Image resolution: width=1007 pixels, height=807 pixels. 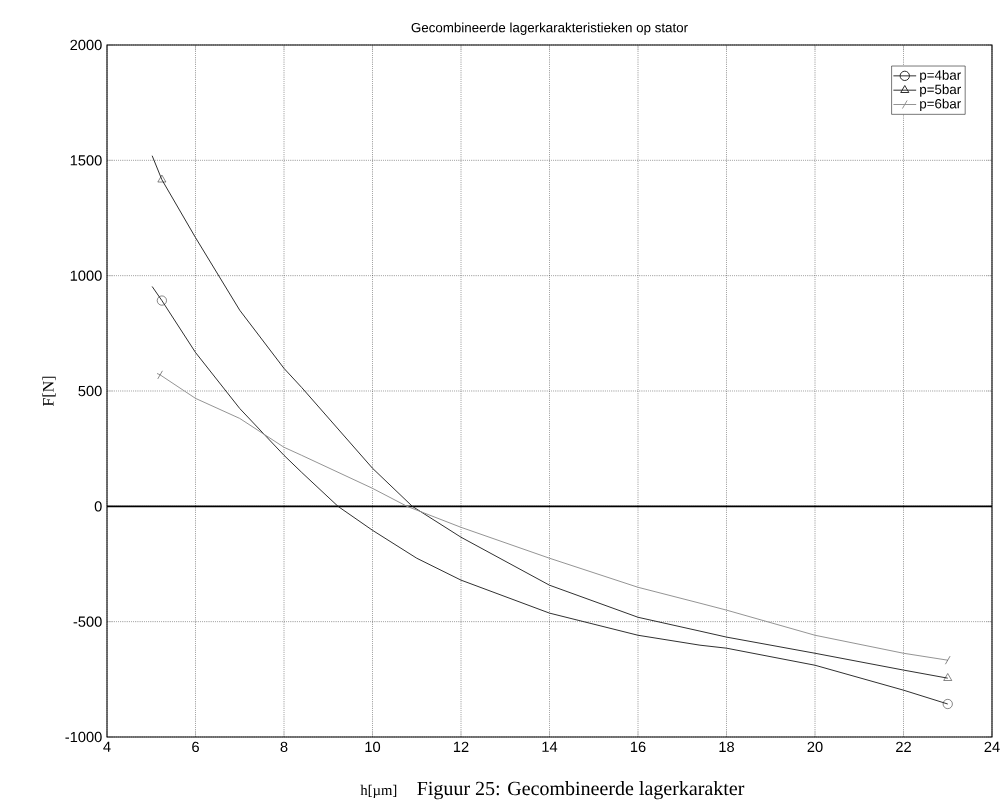 What do you see at coordinates (461, 746) in the screenshot?
I see `x-tick-label: 12` at bounding box center [461, 746].